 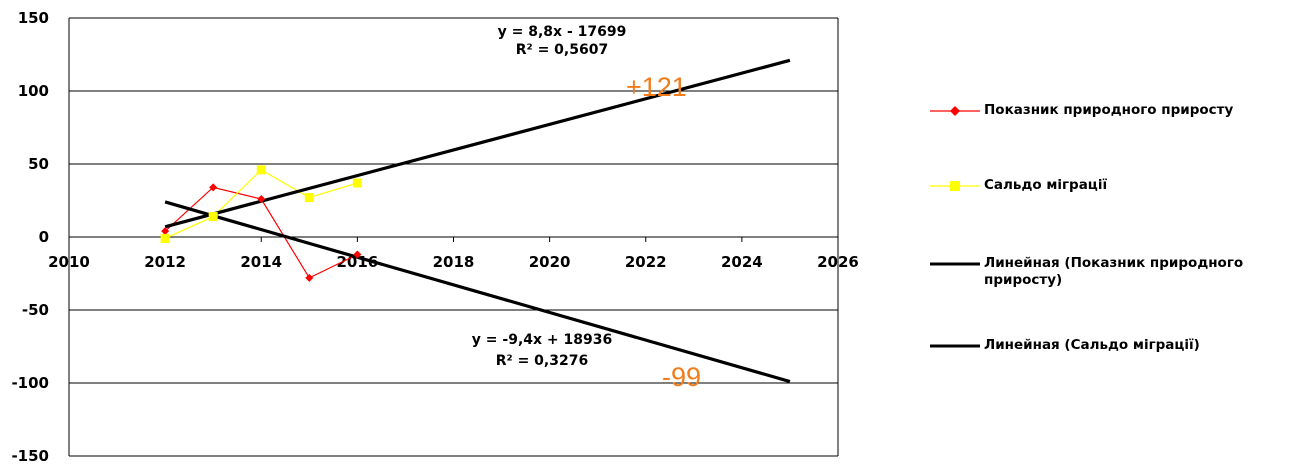 I want to click on y-tick-label: 50, so click(x=38, y=164).